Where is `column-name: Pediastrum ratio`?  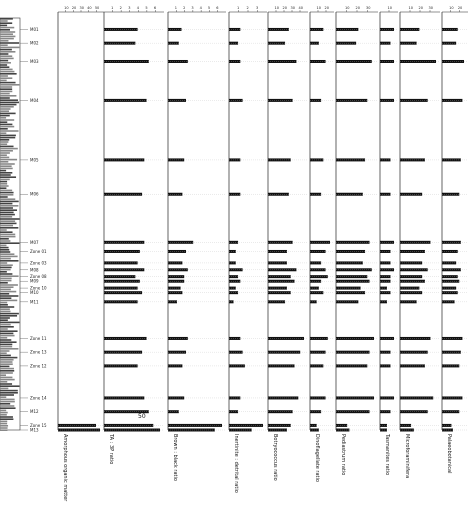
column-name: Pediastrum ratio is located at coordinates (343, 454).